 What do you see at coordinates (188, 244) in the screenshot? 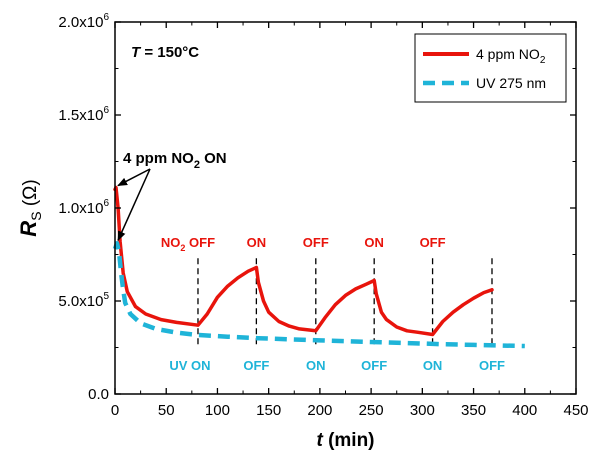
I see `no2-annotation-0: NO2 OFF` at bounding box center [188, 244].